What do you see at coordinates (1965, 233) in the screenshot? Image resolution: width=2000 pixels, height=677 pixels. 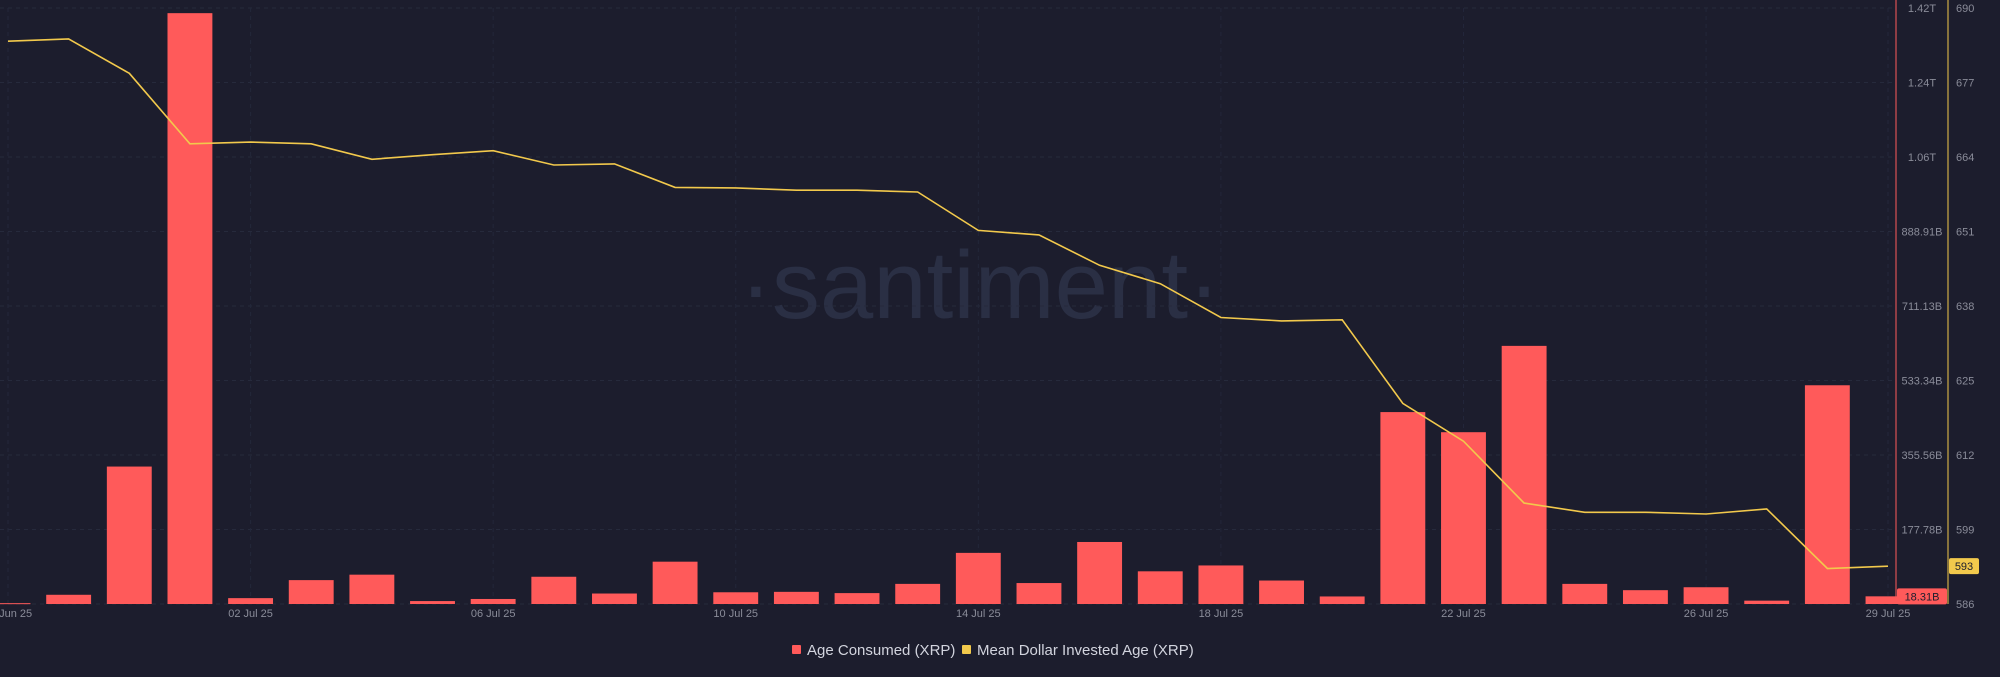 I see `right-tick-label: 651` at bounding box center [1965, 233].